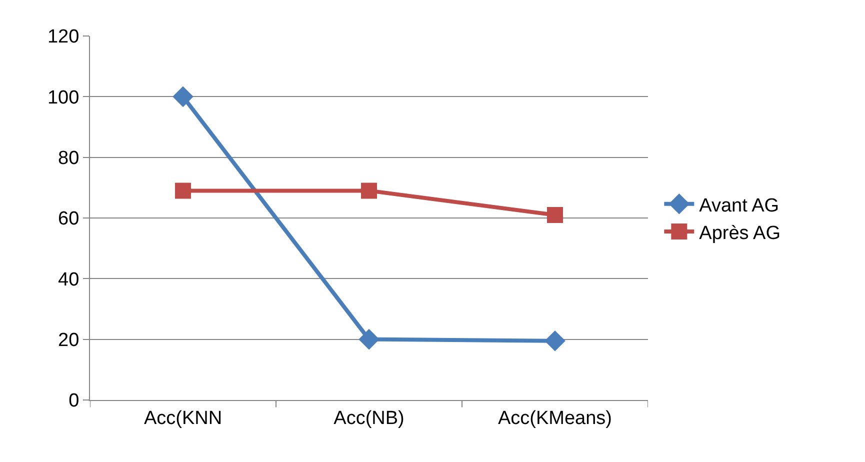  I want to click on y-tick-label: 0, so click(74, 401).